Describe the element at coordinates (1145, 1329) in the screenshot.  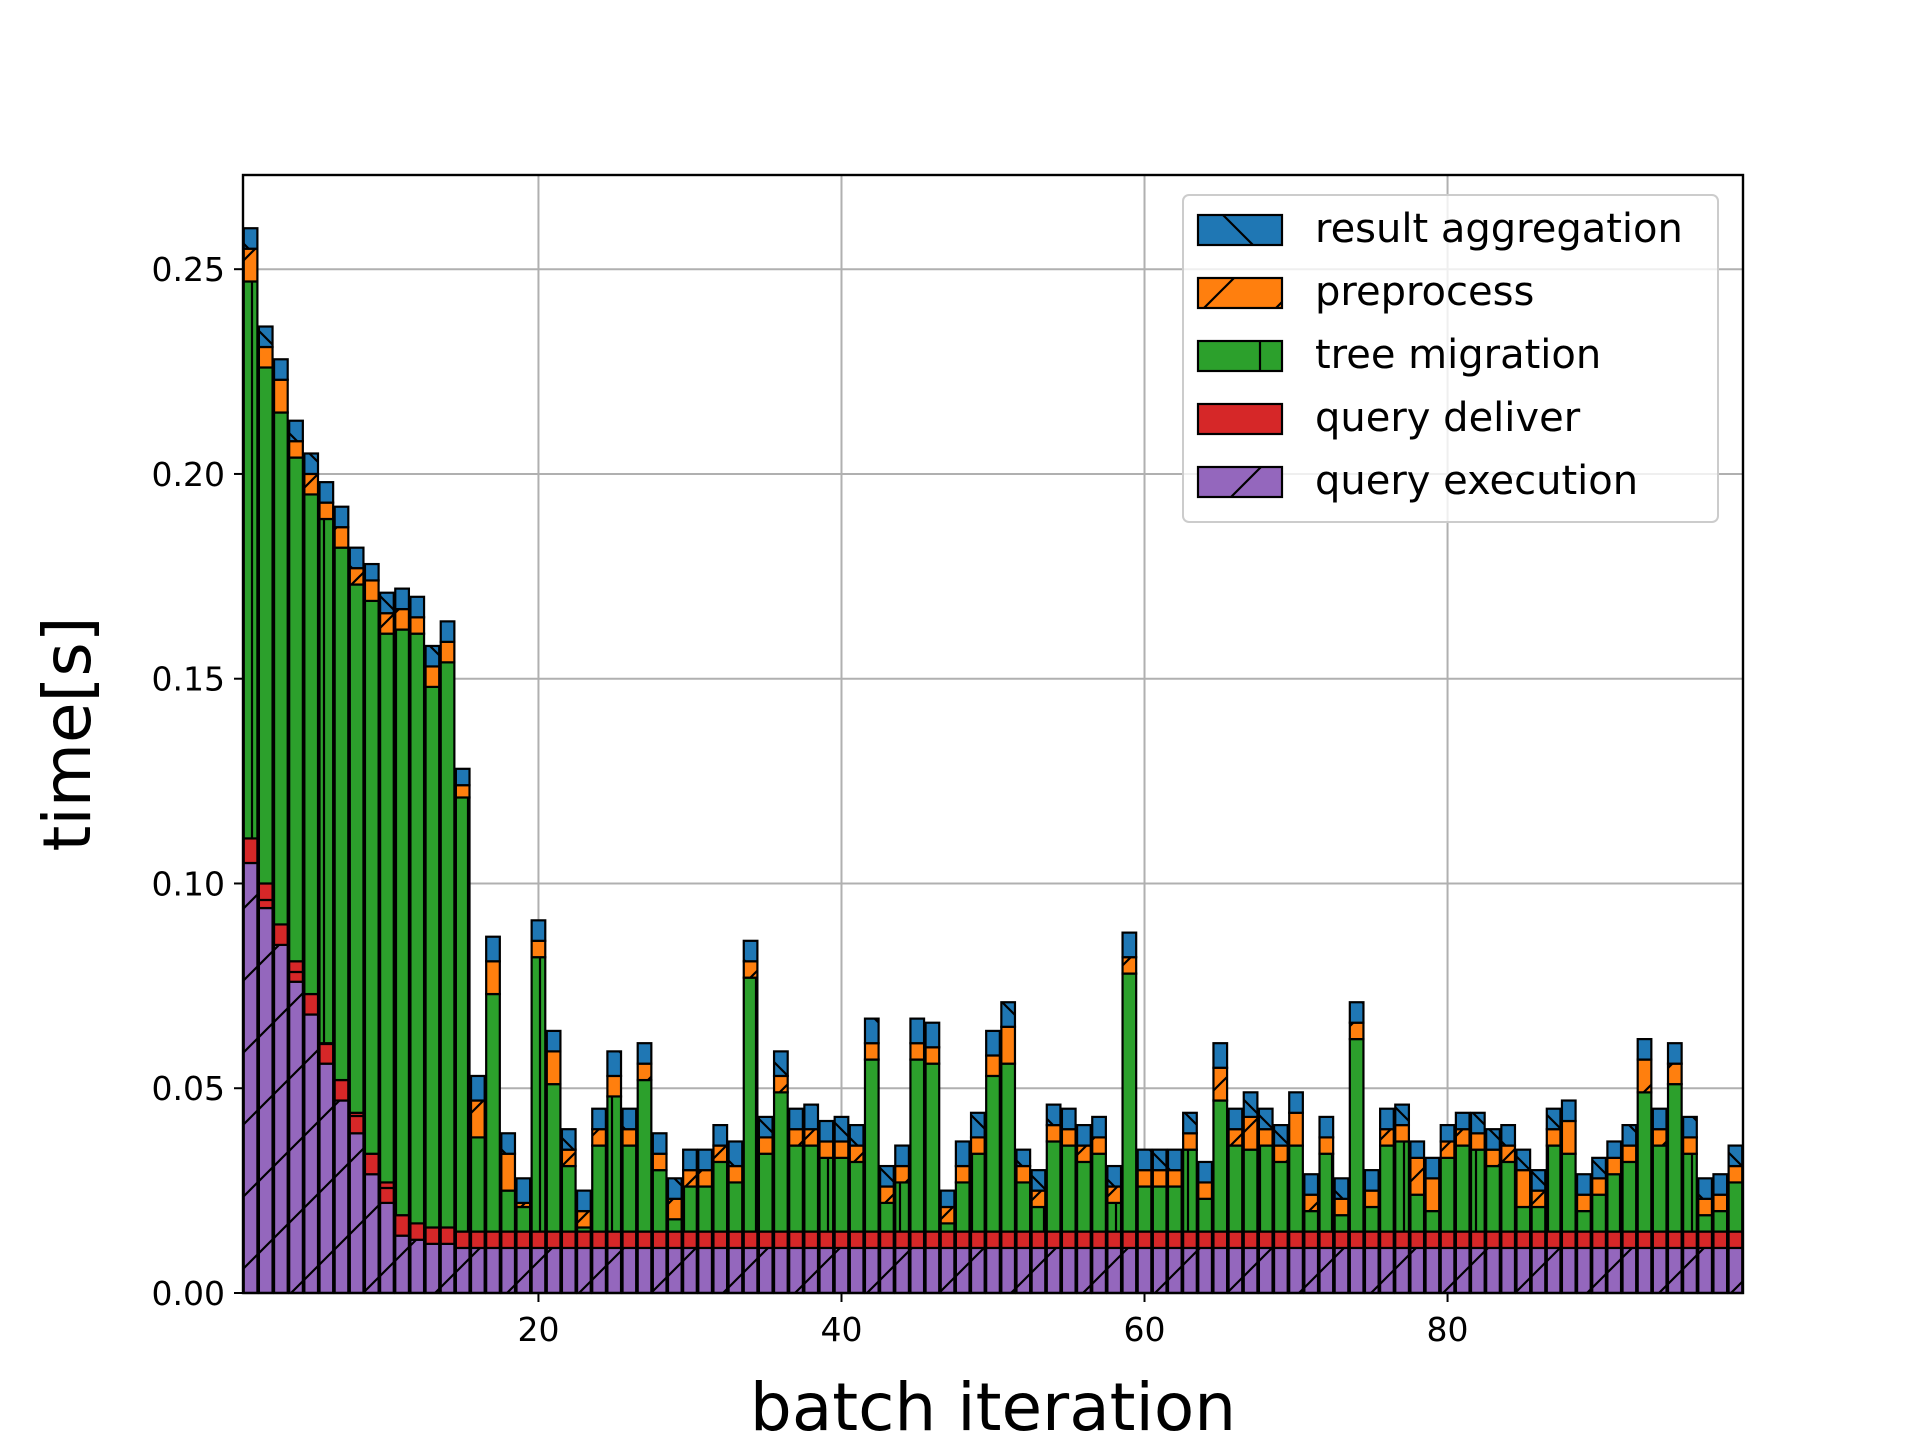
I see `x-tick-label: 60` at that location.